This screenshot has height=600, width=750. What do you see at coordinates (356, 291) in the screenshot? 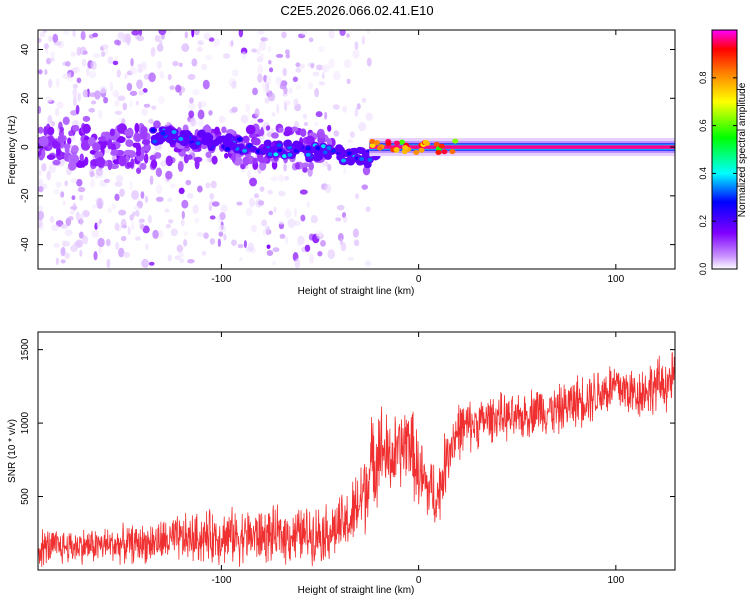
I see `spectrogram-x-axis-label: Height of straight line (km)` at bounding box center [356, 291].